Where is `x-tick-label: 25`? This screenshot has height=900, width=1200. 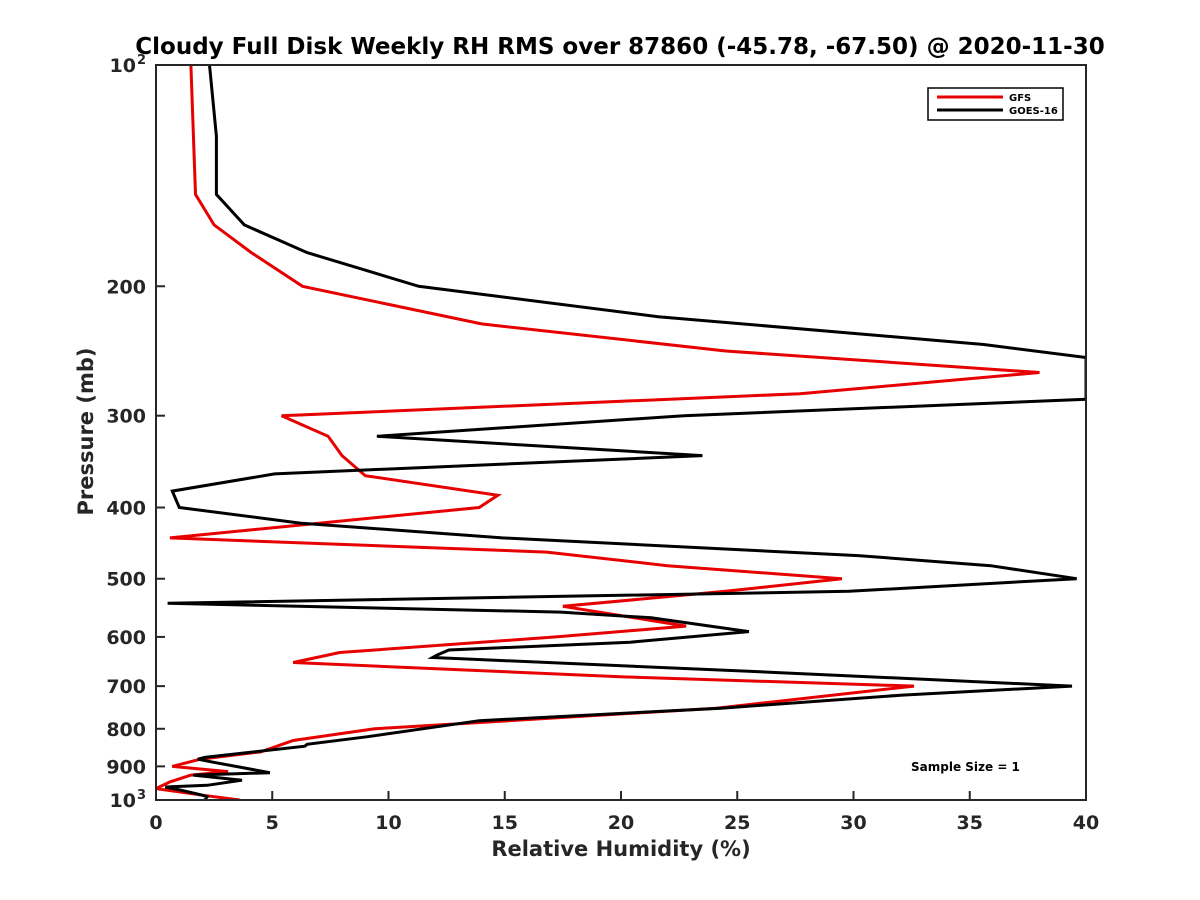 x-tick-label: 25 is located at coordinates (737, 823).